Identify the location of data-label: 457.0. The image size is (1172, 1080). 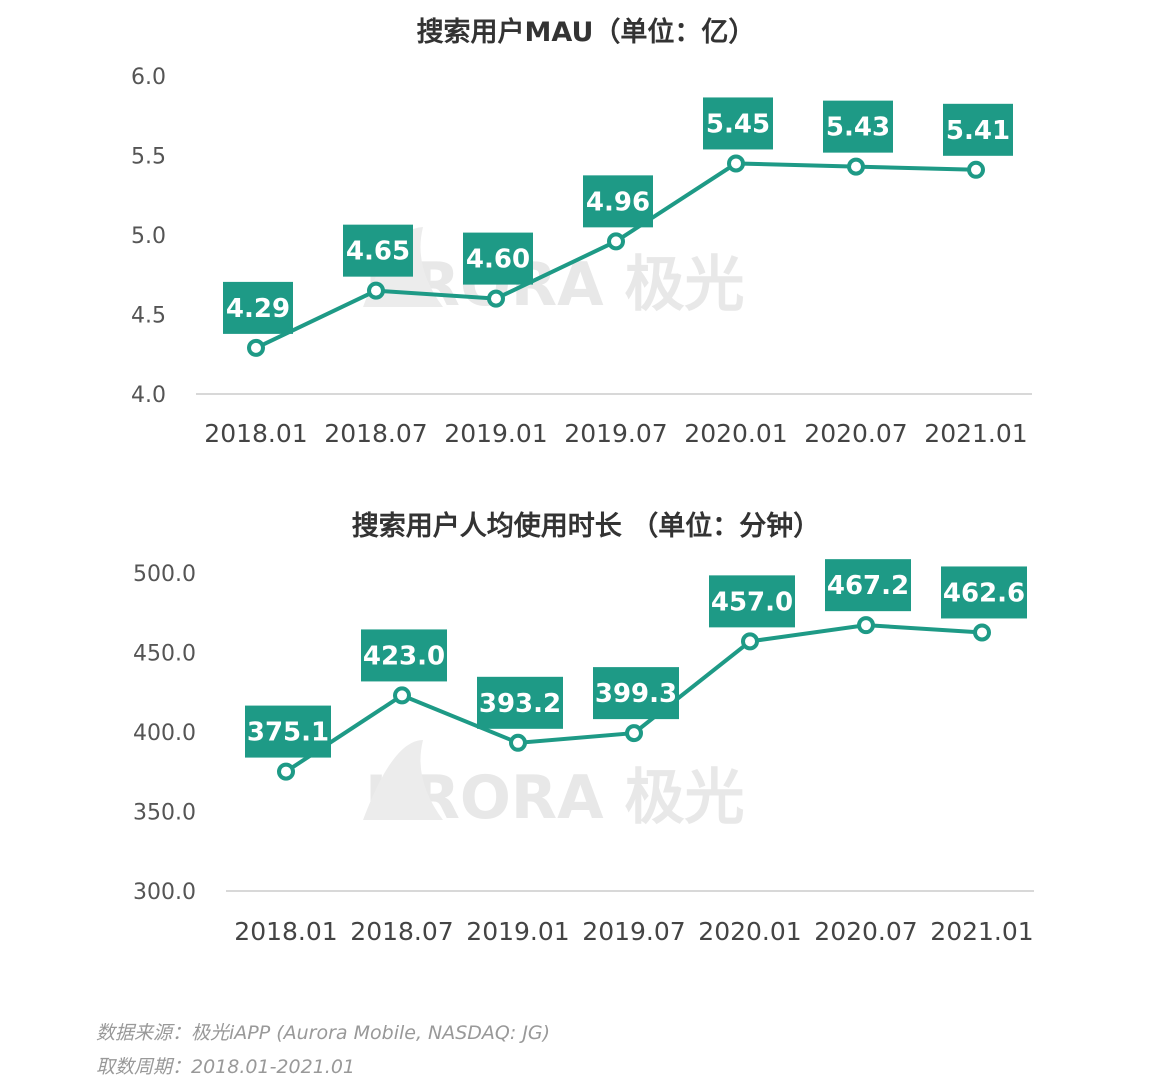
(752, 602).